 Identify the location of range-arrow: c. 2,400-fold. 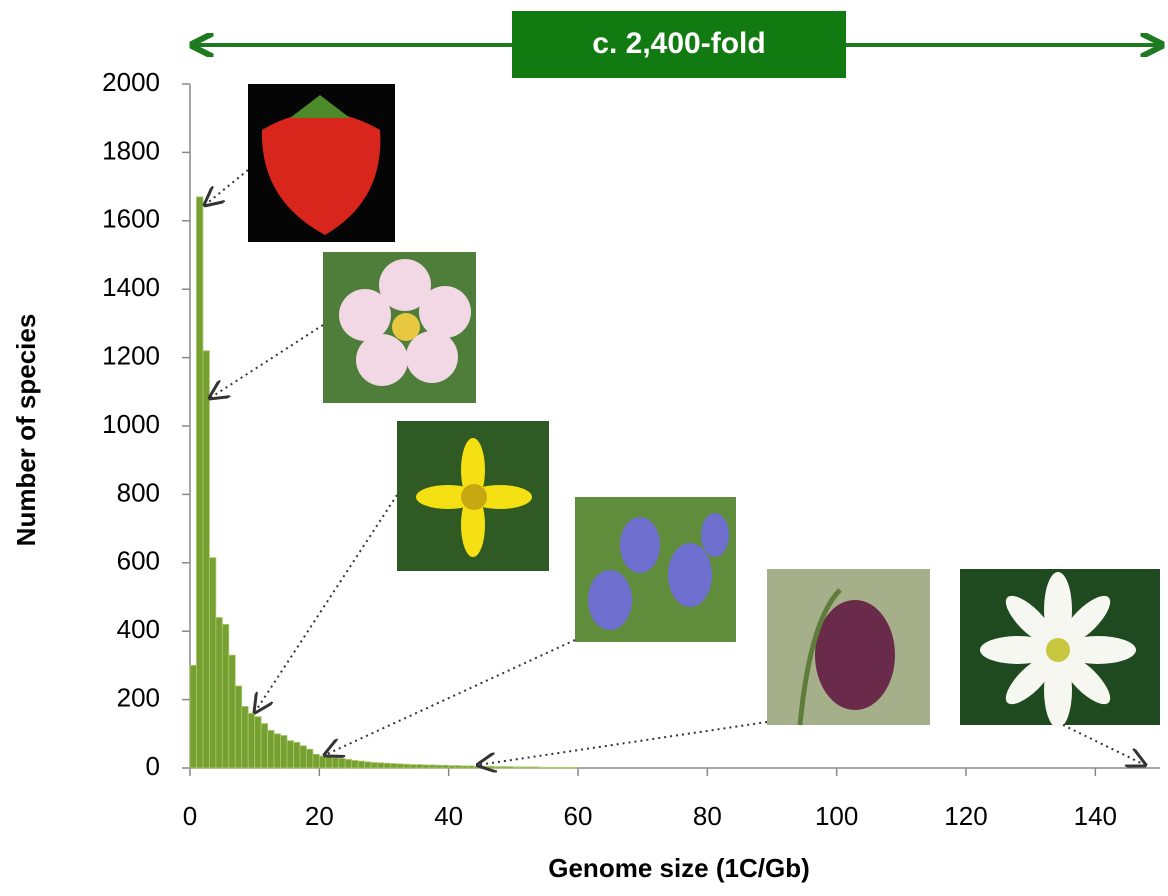
(677, 44).